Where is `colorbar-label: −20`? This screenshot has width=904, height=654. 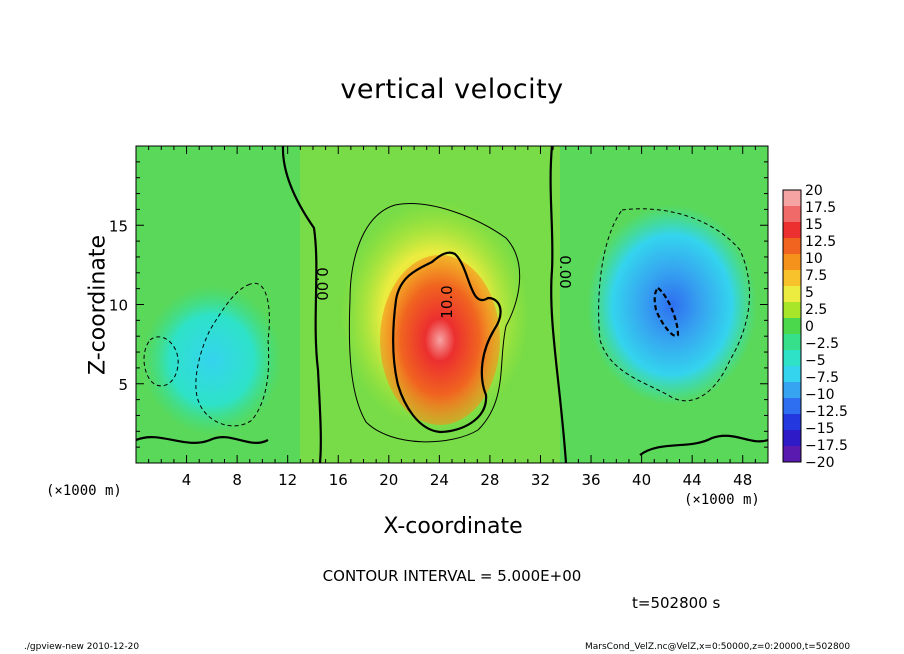 colorbar-label: −20 is located at coordinates (820, 463).